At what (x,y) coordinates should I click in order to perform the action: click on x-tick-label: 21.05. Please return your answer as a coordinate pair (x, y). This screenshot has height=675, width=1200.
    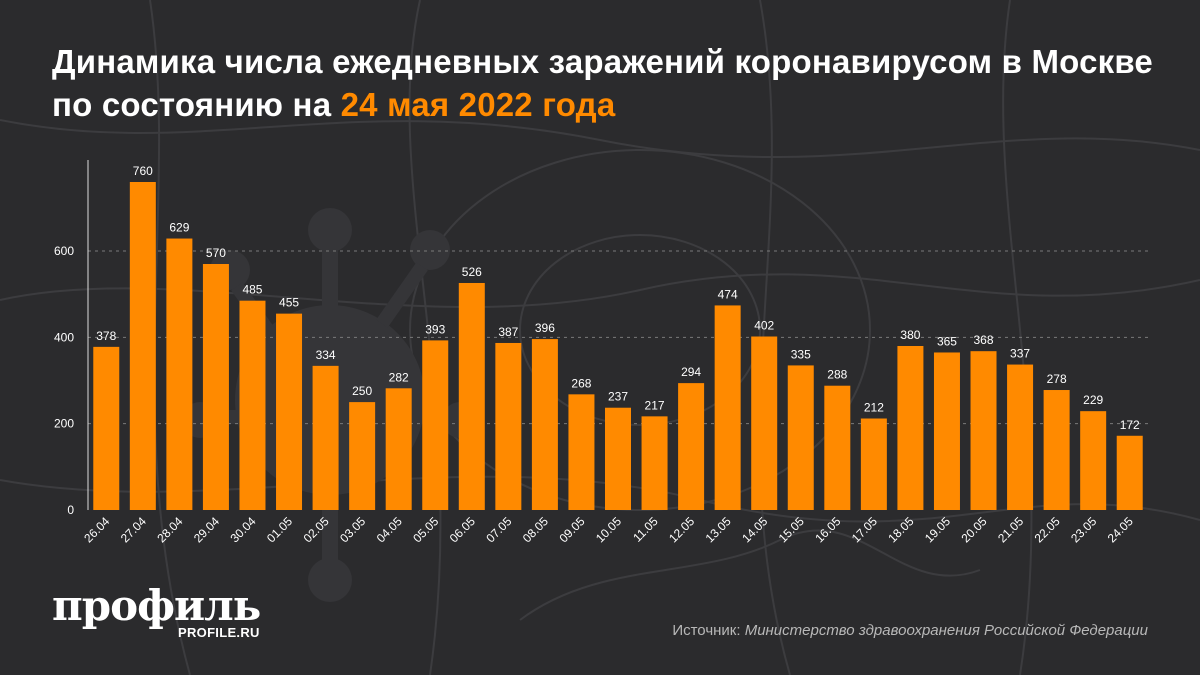
    Looking at the image, I should click on (1010, 529).